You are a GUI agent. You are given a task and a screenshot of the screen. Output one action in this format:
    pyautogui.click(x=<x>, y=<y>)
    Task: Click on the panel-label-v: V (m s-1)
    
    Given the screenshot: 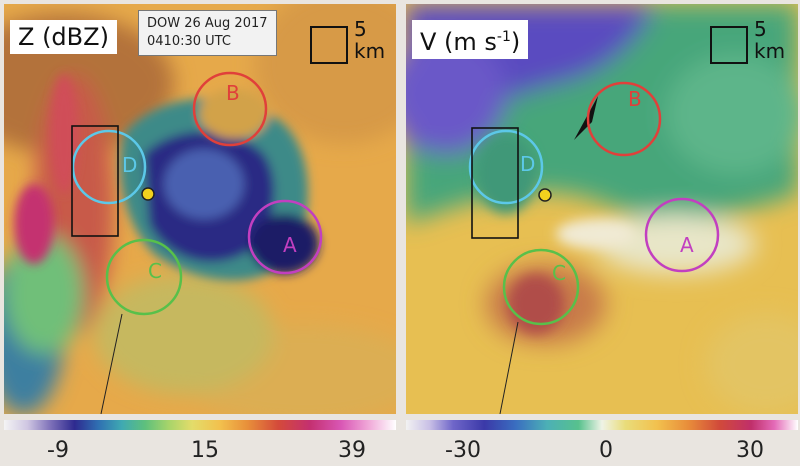 What is the action you would take?
    pyautogui.click(x=470, y=39)
    